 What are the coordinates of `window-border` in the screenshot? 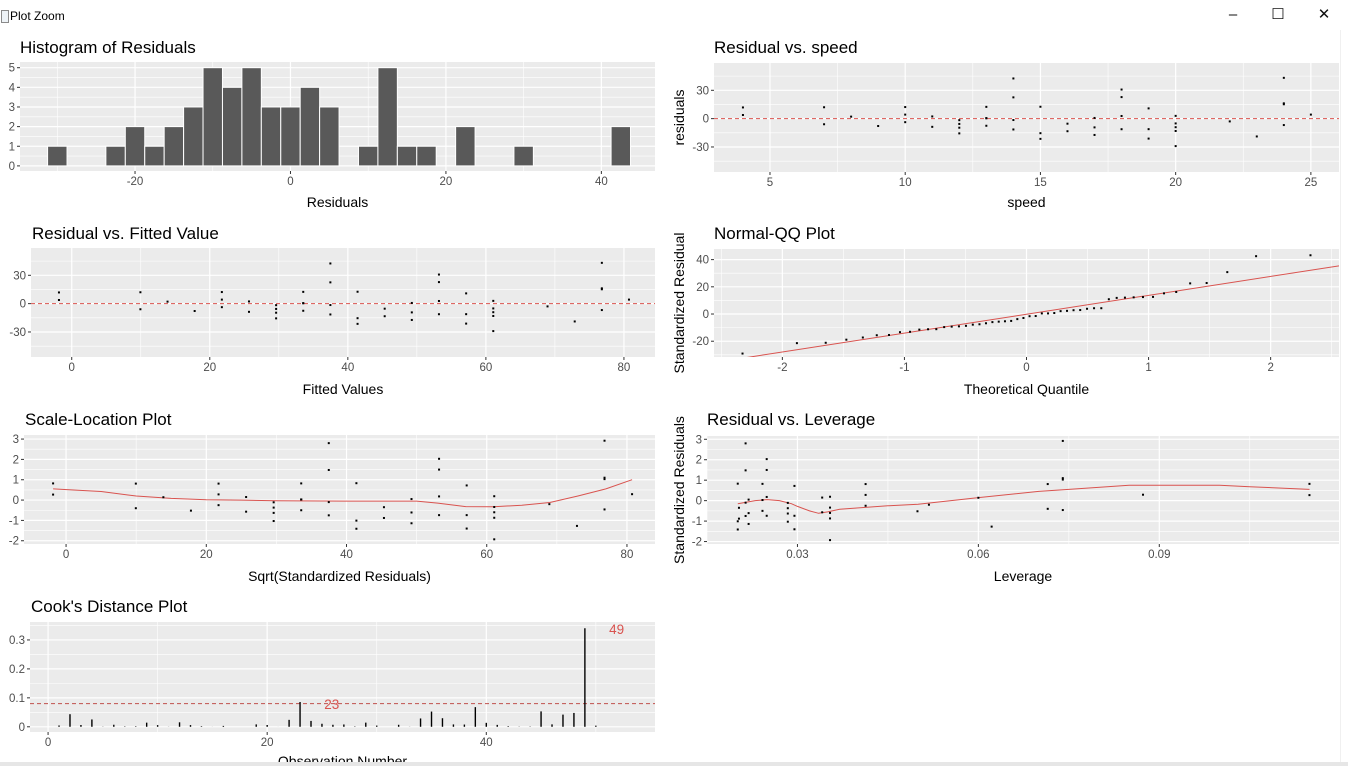 It's located at (1340, 396).